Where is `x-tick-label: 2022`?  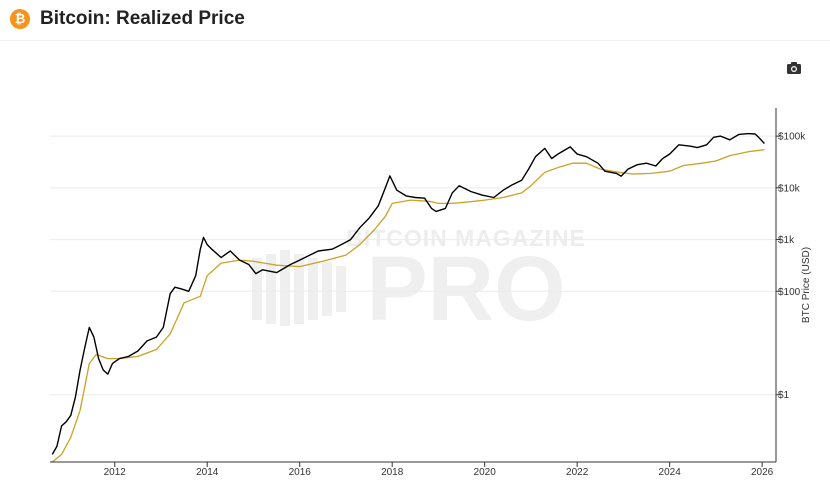
x-tick-label: 2022 is located at coordinates (577, 472).